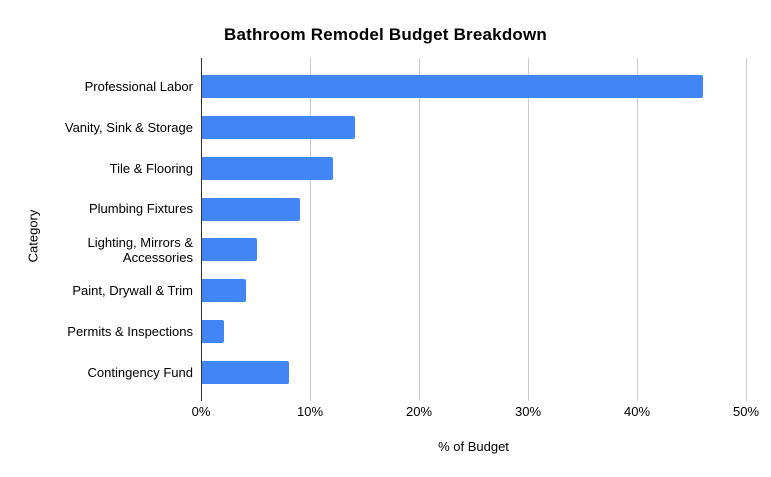  Describe the element at coordinates (138, 86) in the screenshot. I see `category-label: Professional Labor` at that location.